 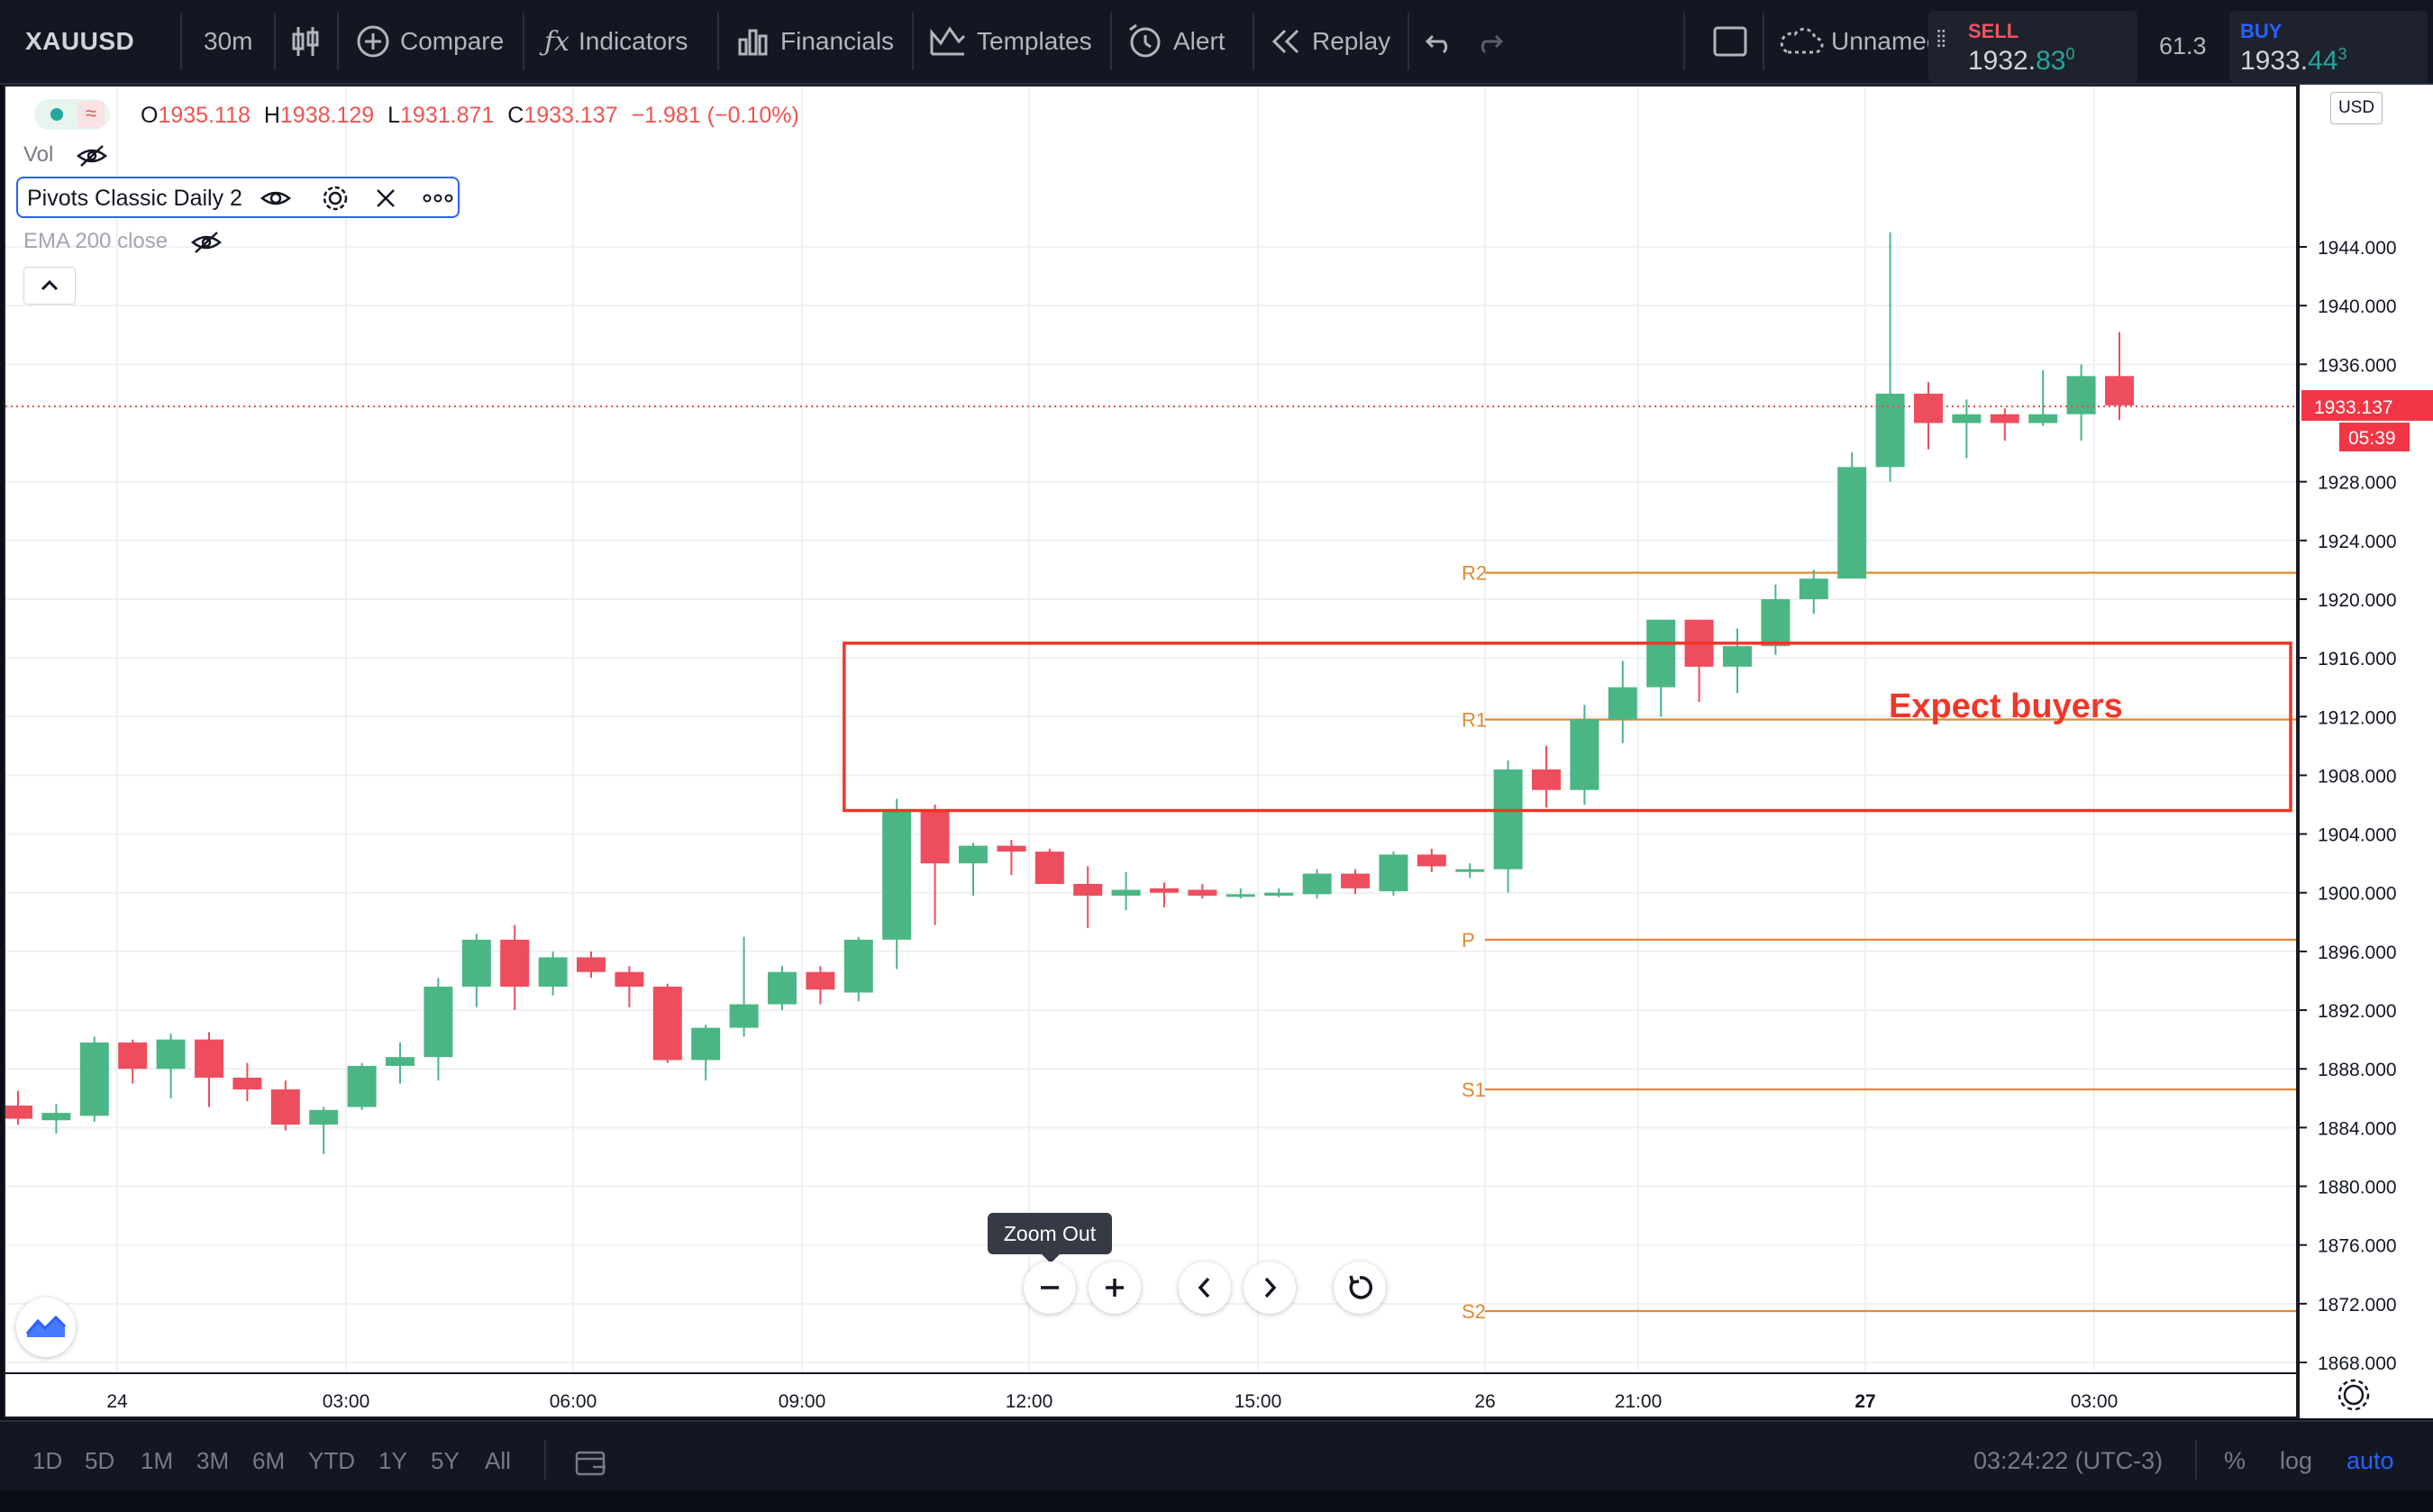 What do you see at coordinates (452, 41) in the screenshot?
I see `compare-label: Compare` at bounding box center [452, 41].